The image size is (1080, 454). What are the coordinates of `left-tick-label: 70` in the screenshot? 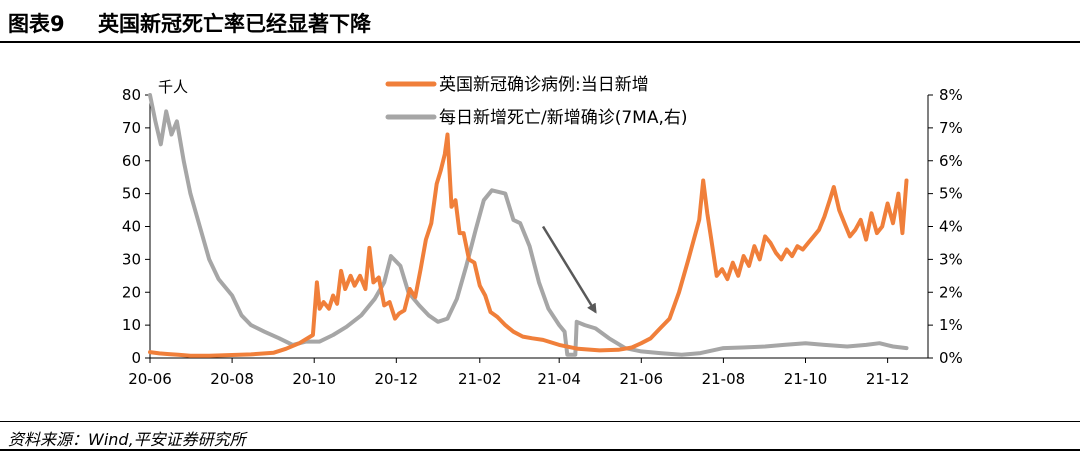 It's located at (131, 128).